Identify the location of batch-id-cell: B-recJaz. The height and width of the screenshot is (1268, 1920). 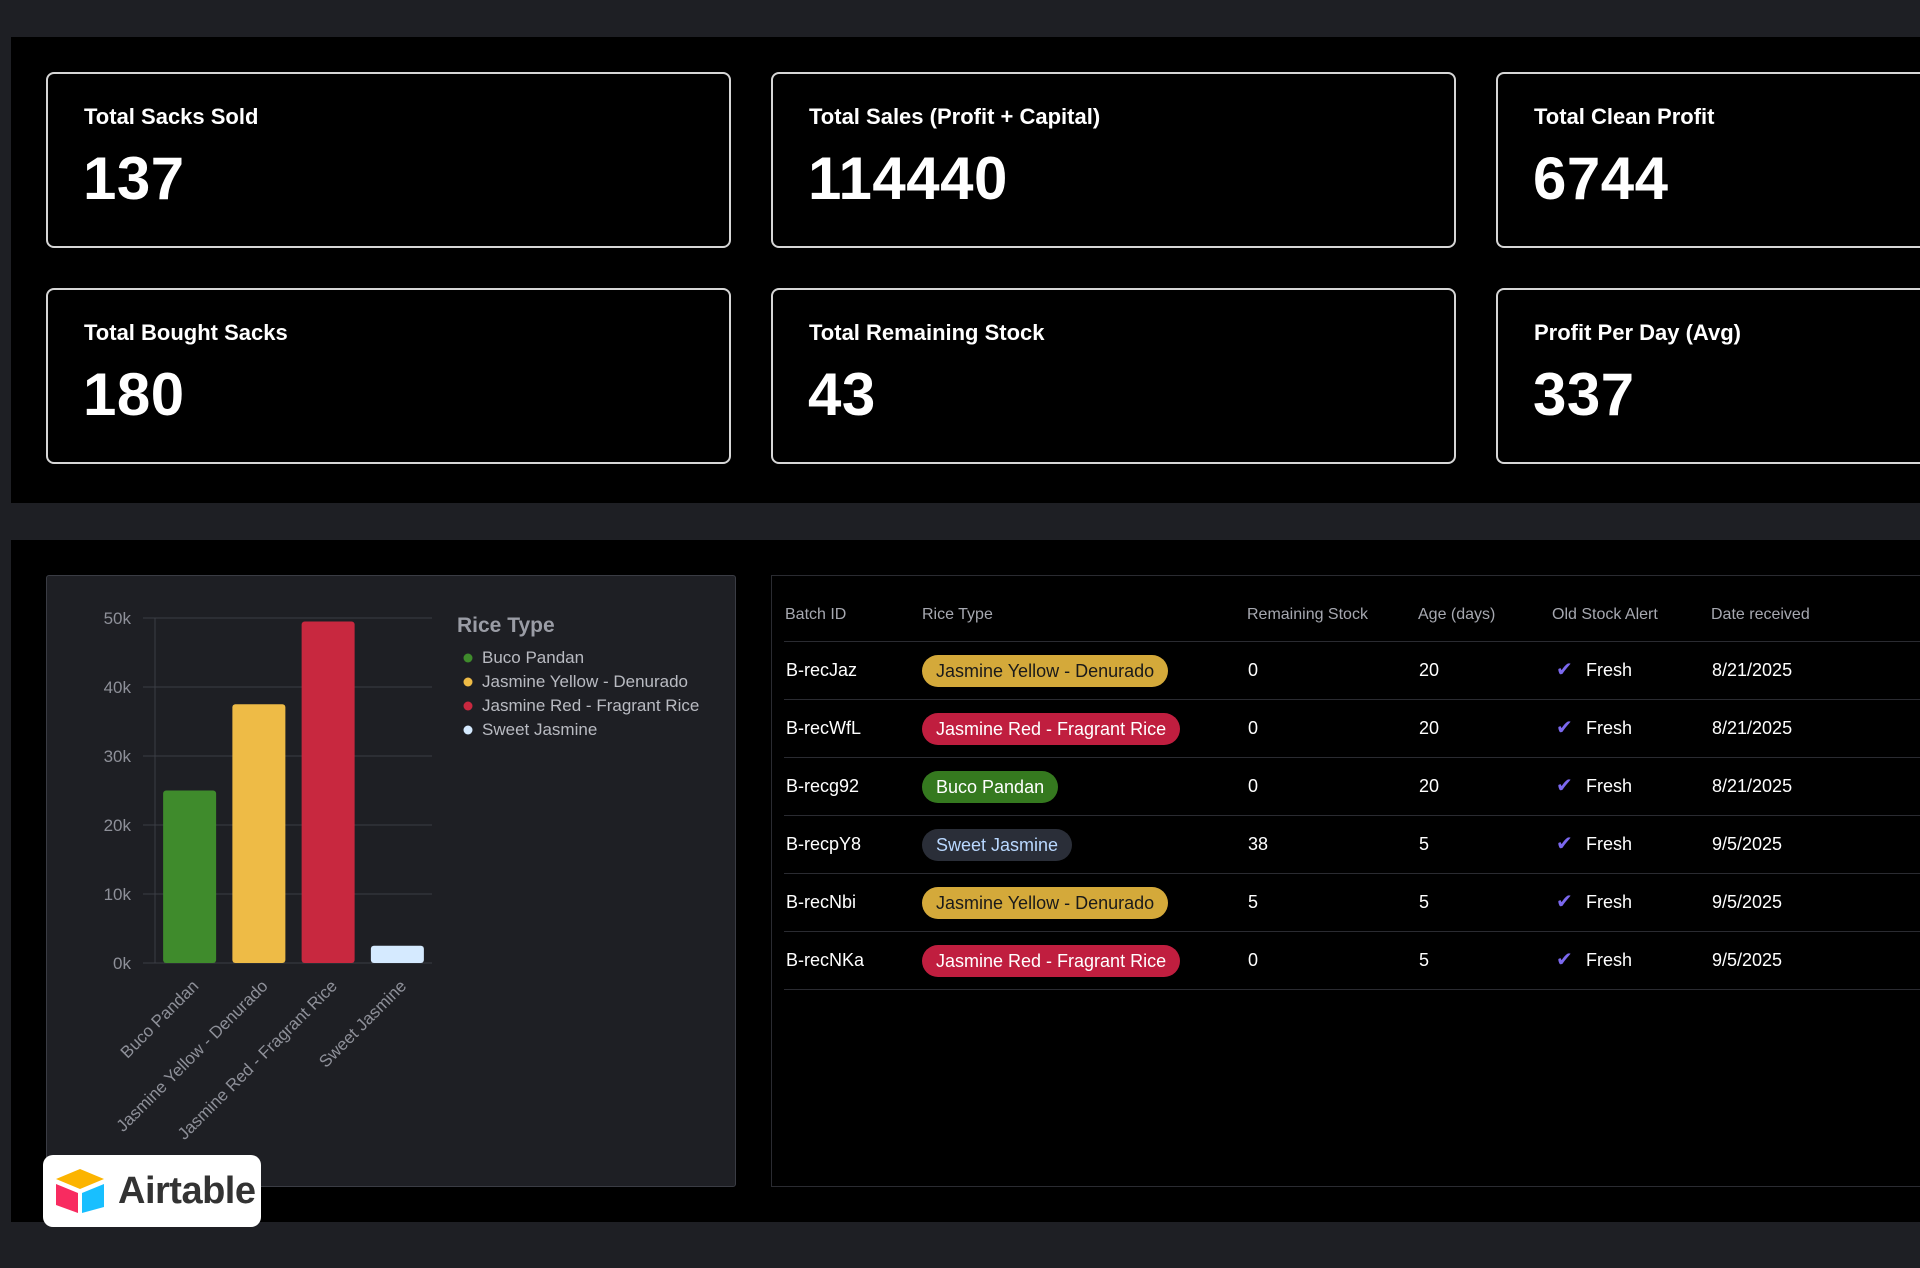
(822, 670).